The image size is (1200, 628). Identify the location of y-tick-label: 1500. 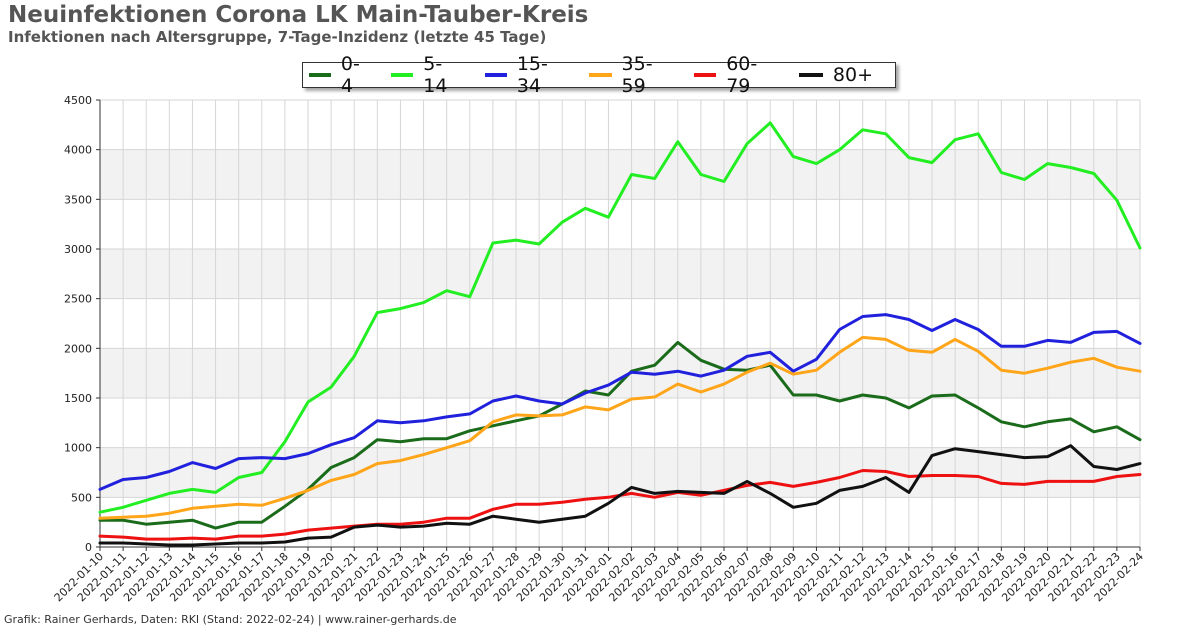
(78, 398).